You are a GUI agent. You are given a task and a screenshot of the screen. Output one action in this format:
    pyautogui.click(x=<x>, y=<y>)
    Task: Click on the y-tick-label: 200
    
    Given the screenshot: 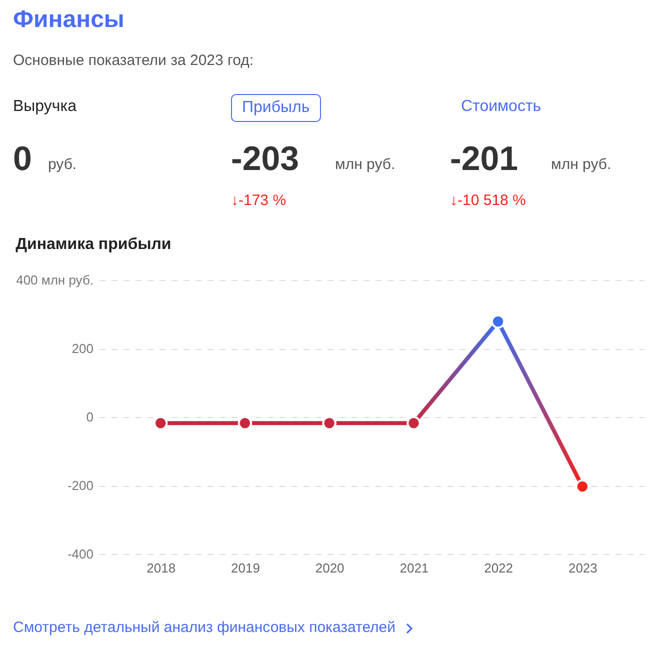 What is the action you would take?
    pyautogui.click(x=83, y=348)
    